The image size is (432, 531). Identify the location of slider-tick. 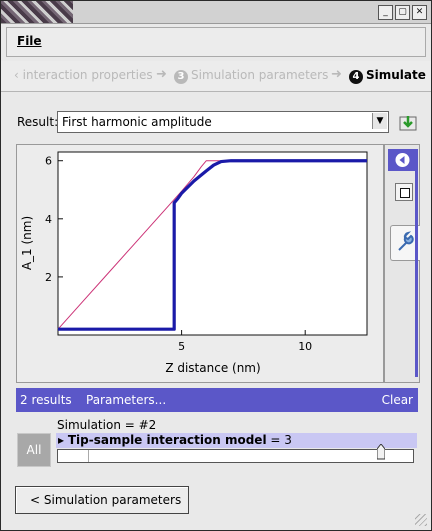
(88, 456).